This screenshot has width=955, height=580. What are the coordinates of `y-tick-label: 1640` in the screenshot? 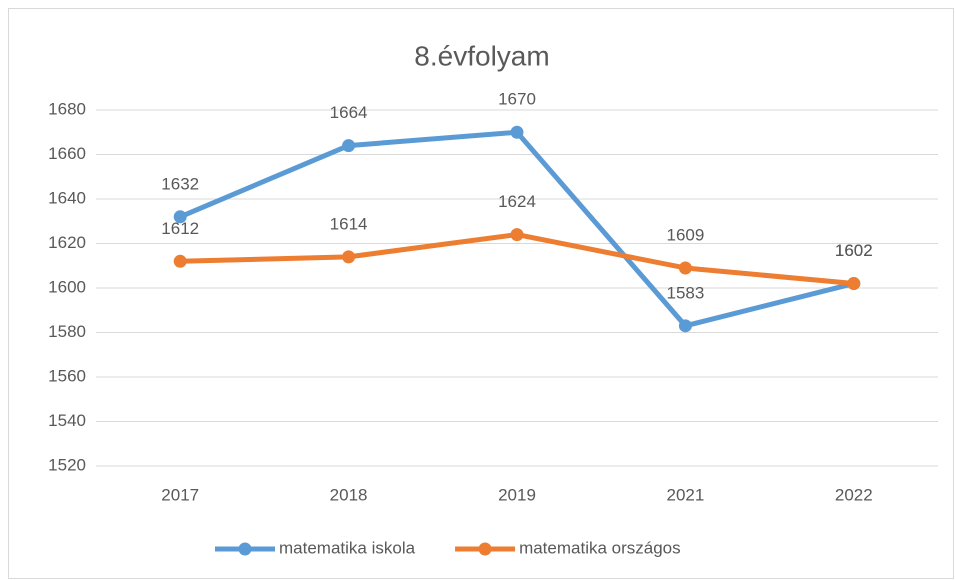 It's located at (67, 197).